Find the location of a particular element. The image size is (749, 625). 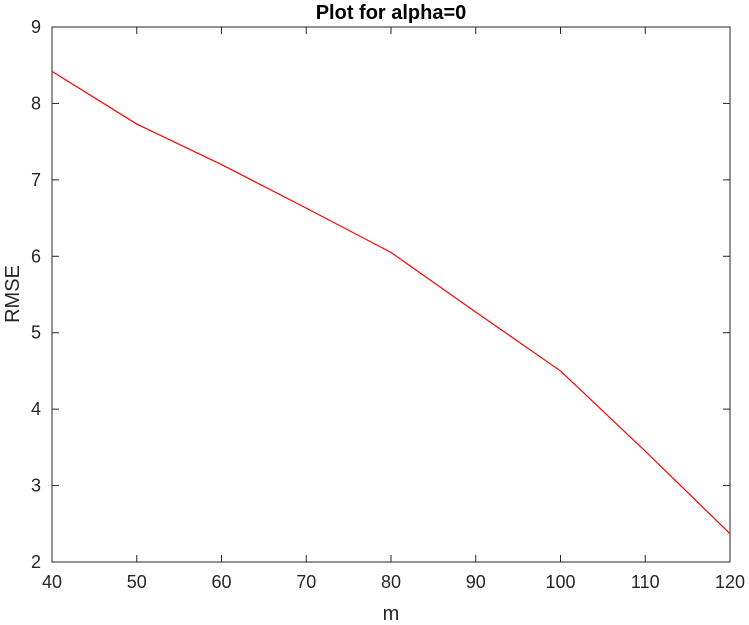

x-tick-label: 110 is located at coordinates (645, 582).